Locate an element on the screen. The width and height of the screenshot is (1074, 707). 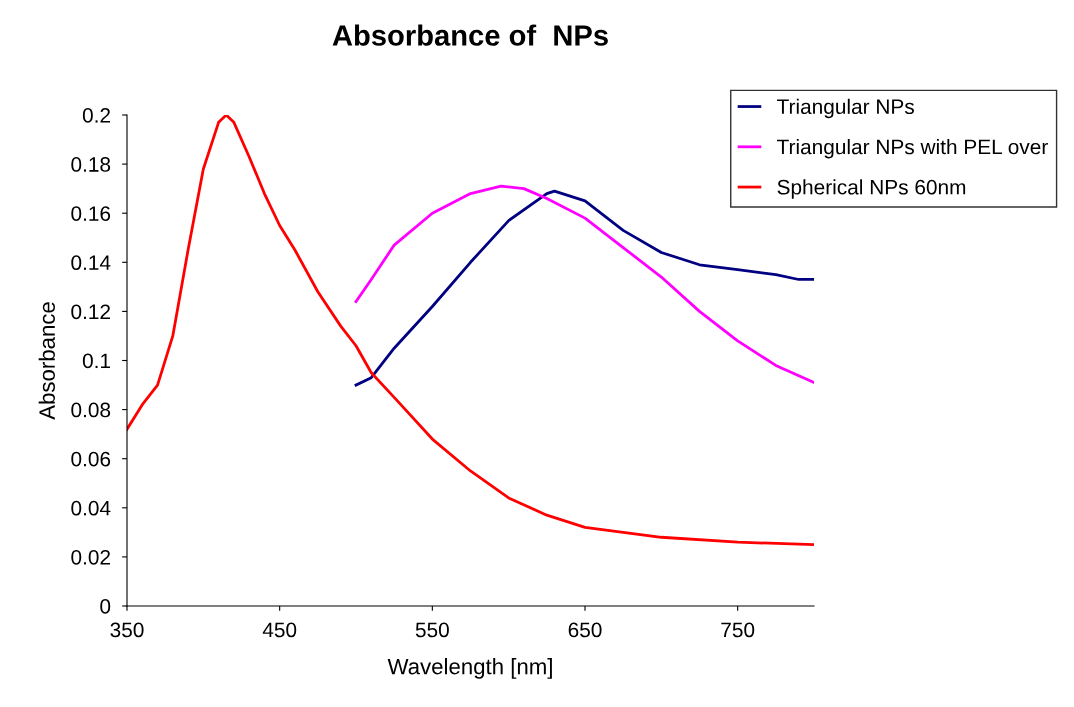
y-tick-label: 0.06 is located at coordinates (91, 459).